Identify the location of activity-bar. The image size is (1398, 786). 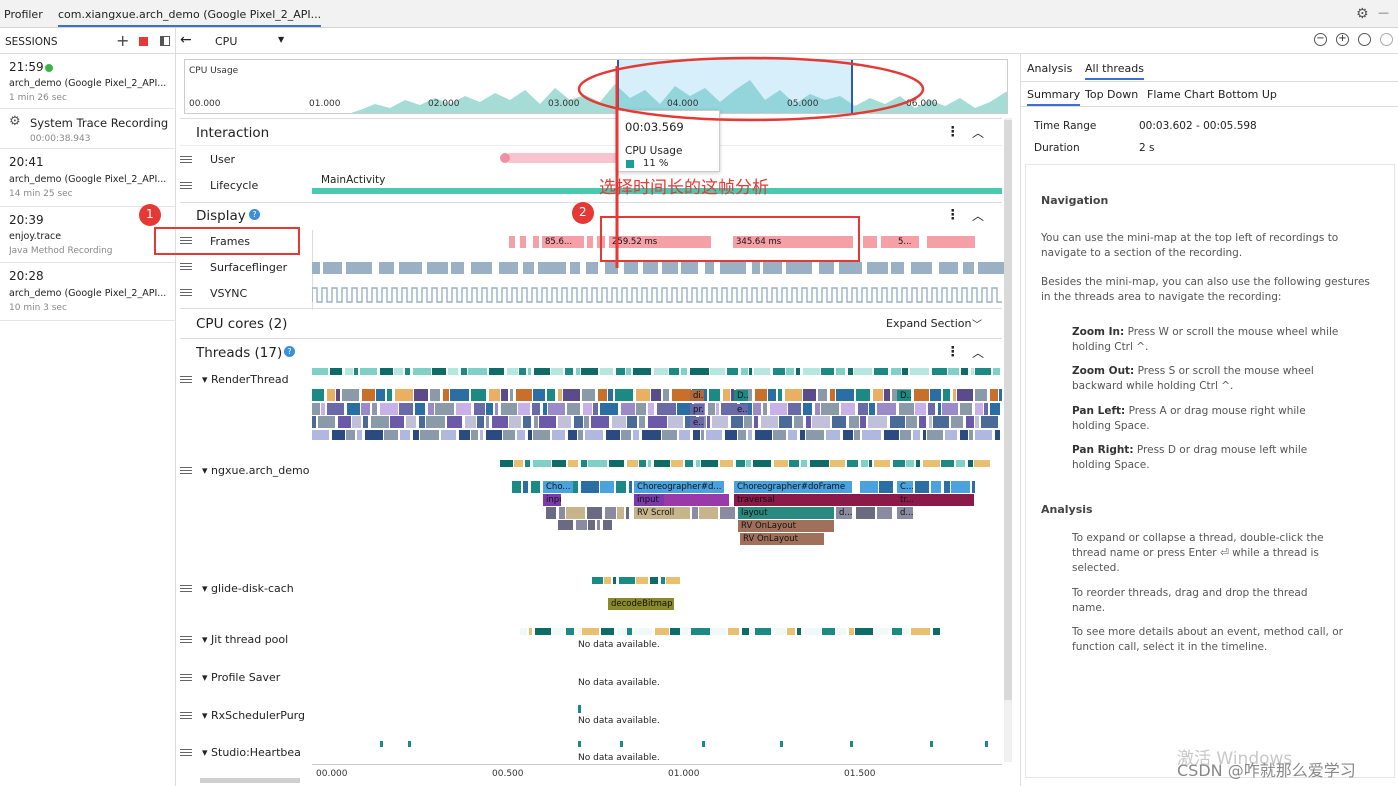
(657, 191).